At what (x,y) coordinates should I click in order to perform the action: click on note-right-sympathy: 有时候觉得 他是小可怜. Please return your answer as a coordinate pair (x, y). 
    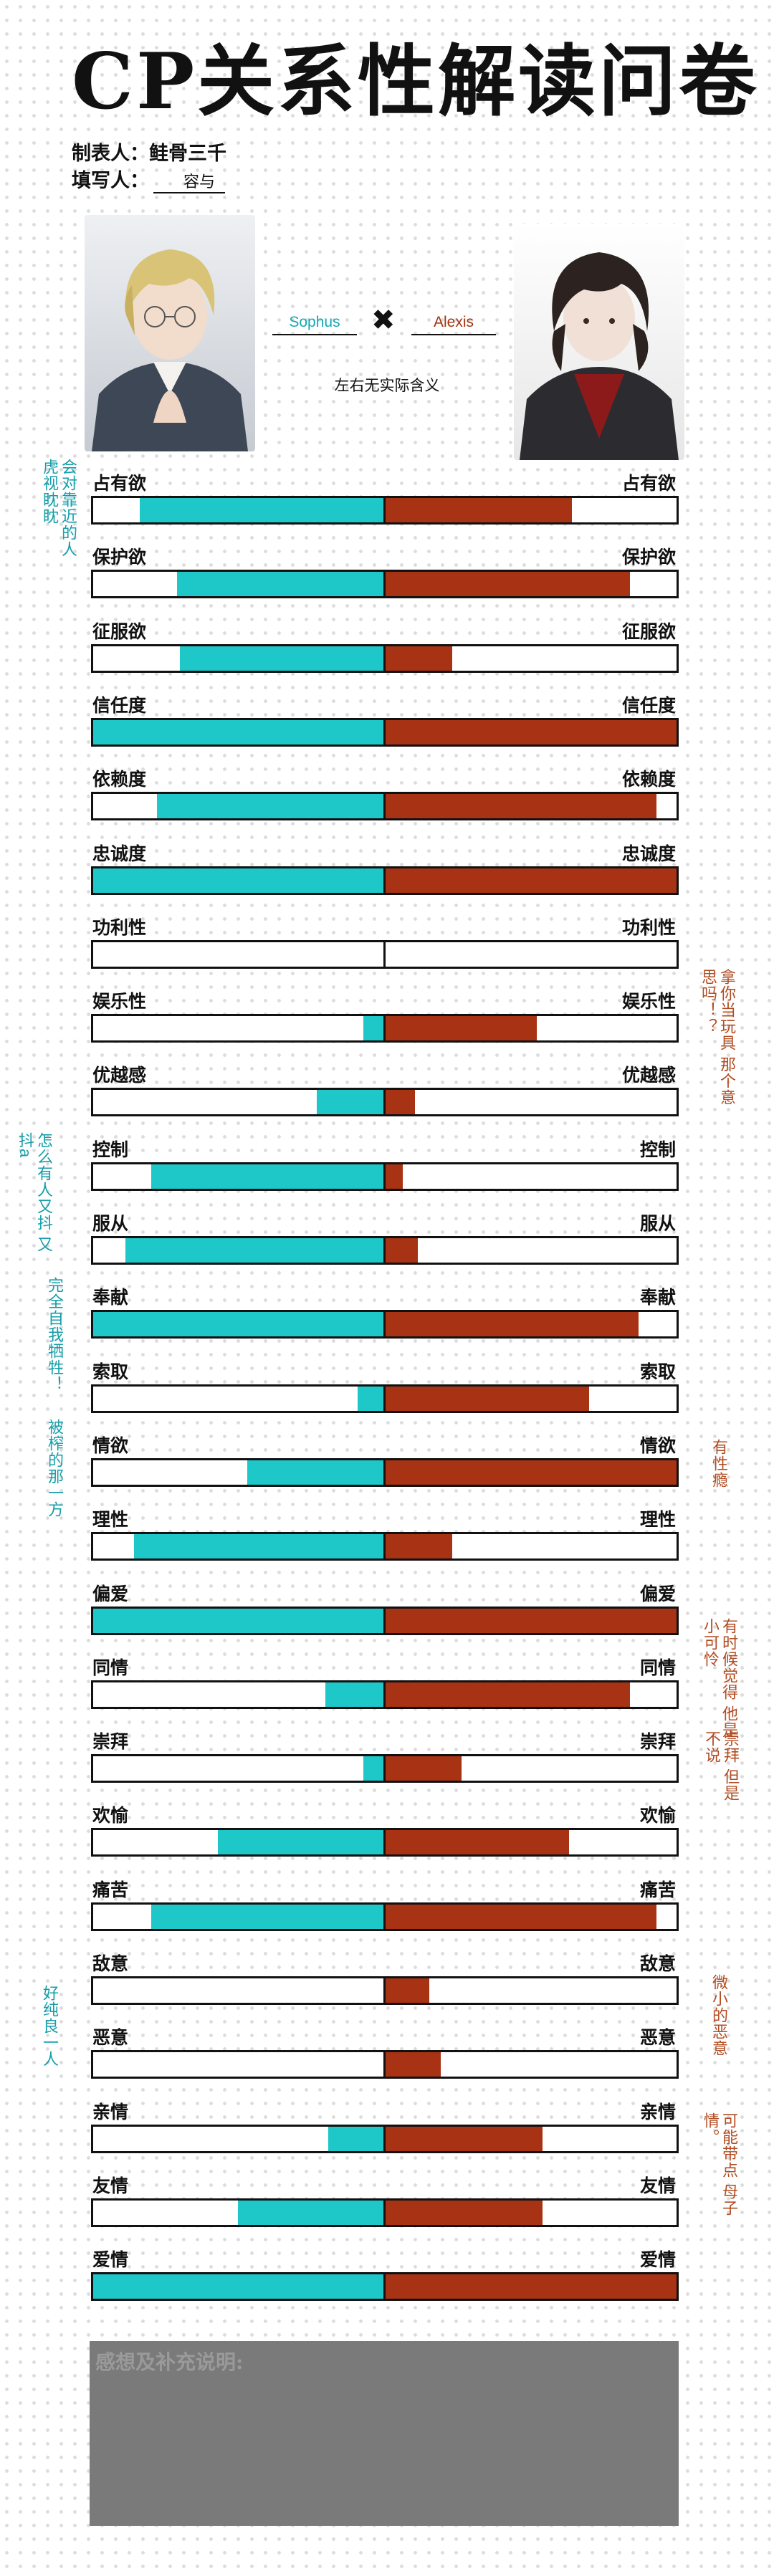
    Looking at the image, I should click on (720, 1679).